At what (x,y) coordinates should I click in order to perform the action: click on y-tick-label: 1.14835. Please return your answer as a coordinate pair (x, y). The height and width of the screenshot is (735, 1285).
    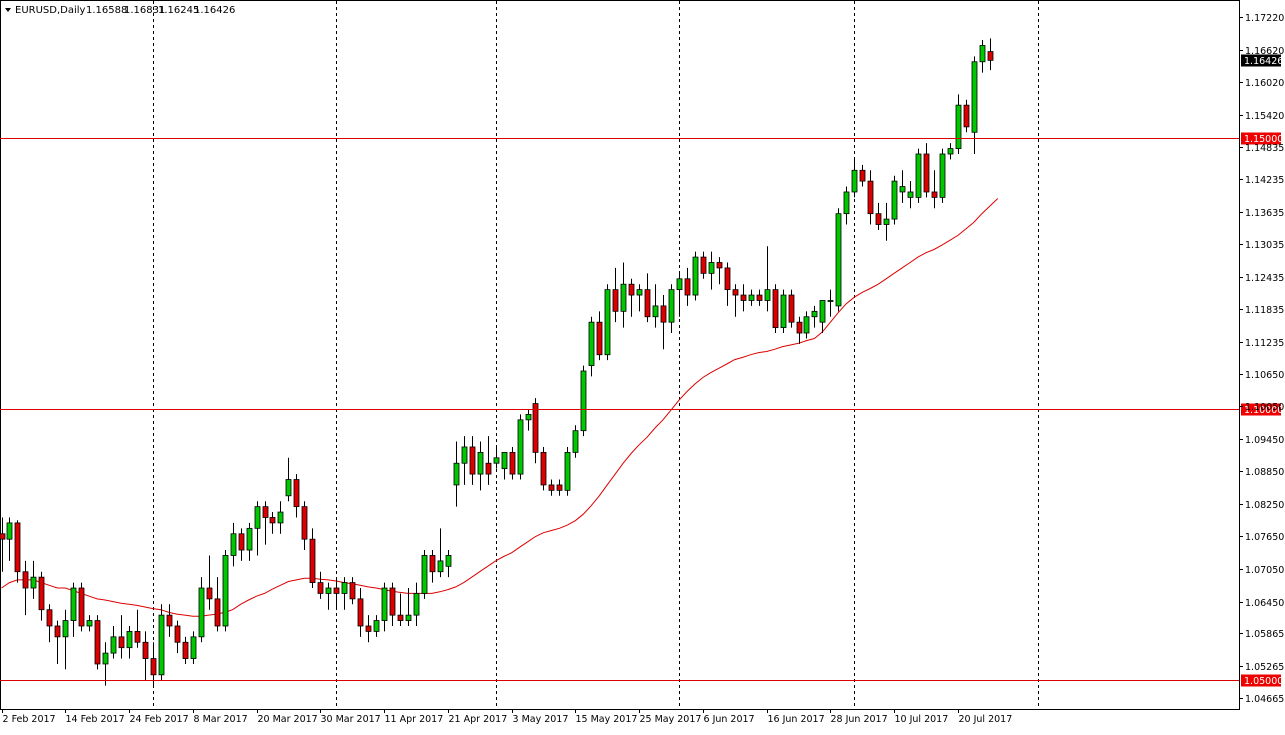
    Looking at the image, I should click on (1264, 148).